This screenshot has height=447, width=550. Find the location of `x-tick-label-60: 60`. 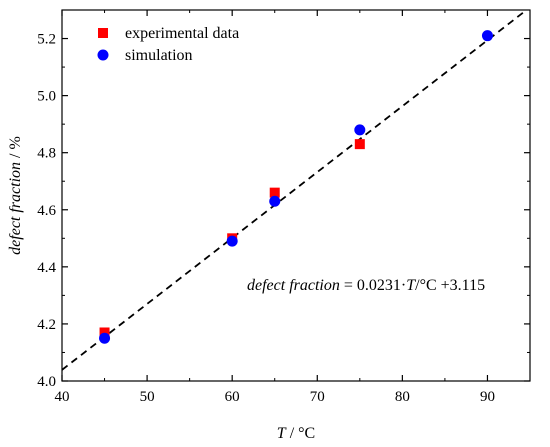

x-tick-label-60: 60 is located at coordinates (232, 397).